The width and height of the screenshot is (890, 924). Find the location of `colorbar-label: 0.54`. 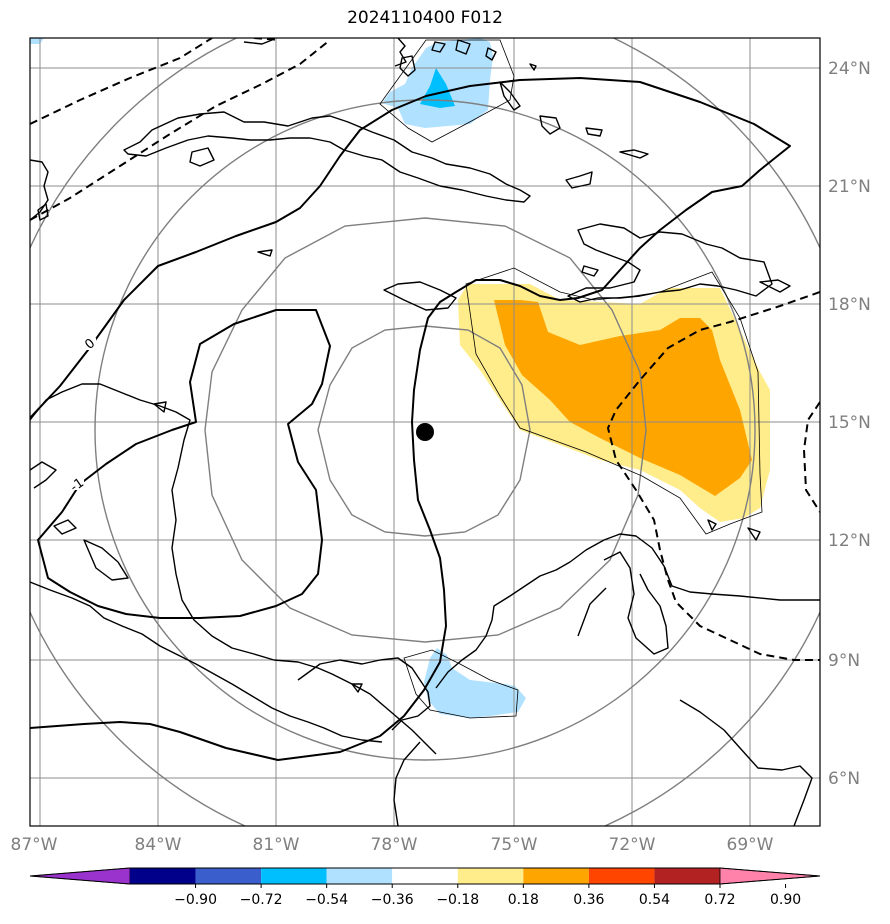

colorbar-label: 0.54 is located at coordinates (654, 900).